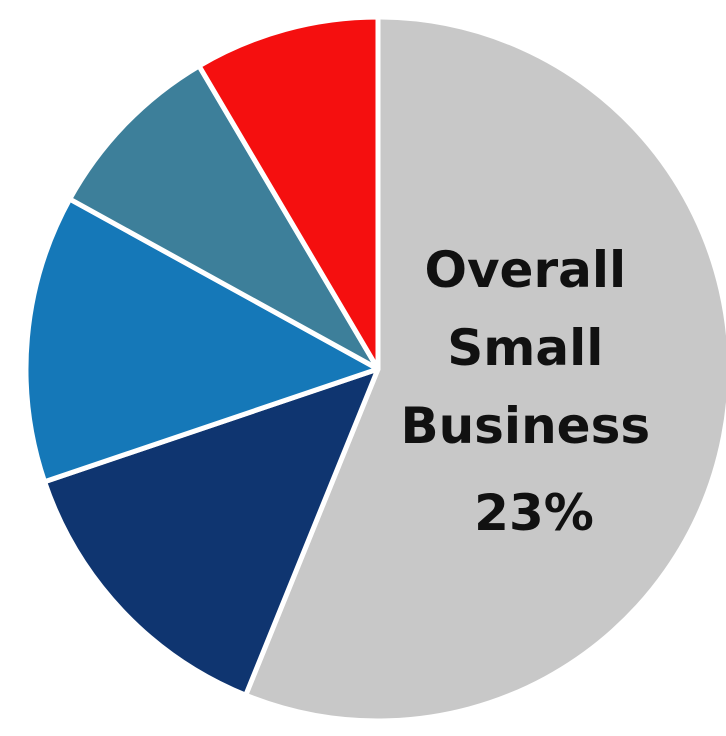 This screenshot has height=736, width=726. I want to click on slice-label-line-2: Small, so click(525, 348).